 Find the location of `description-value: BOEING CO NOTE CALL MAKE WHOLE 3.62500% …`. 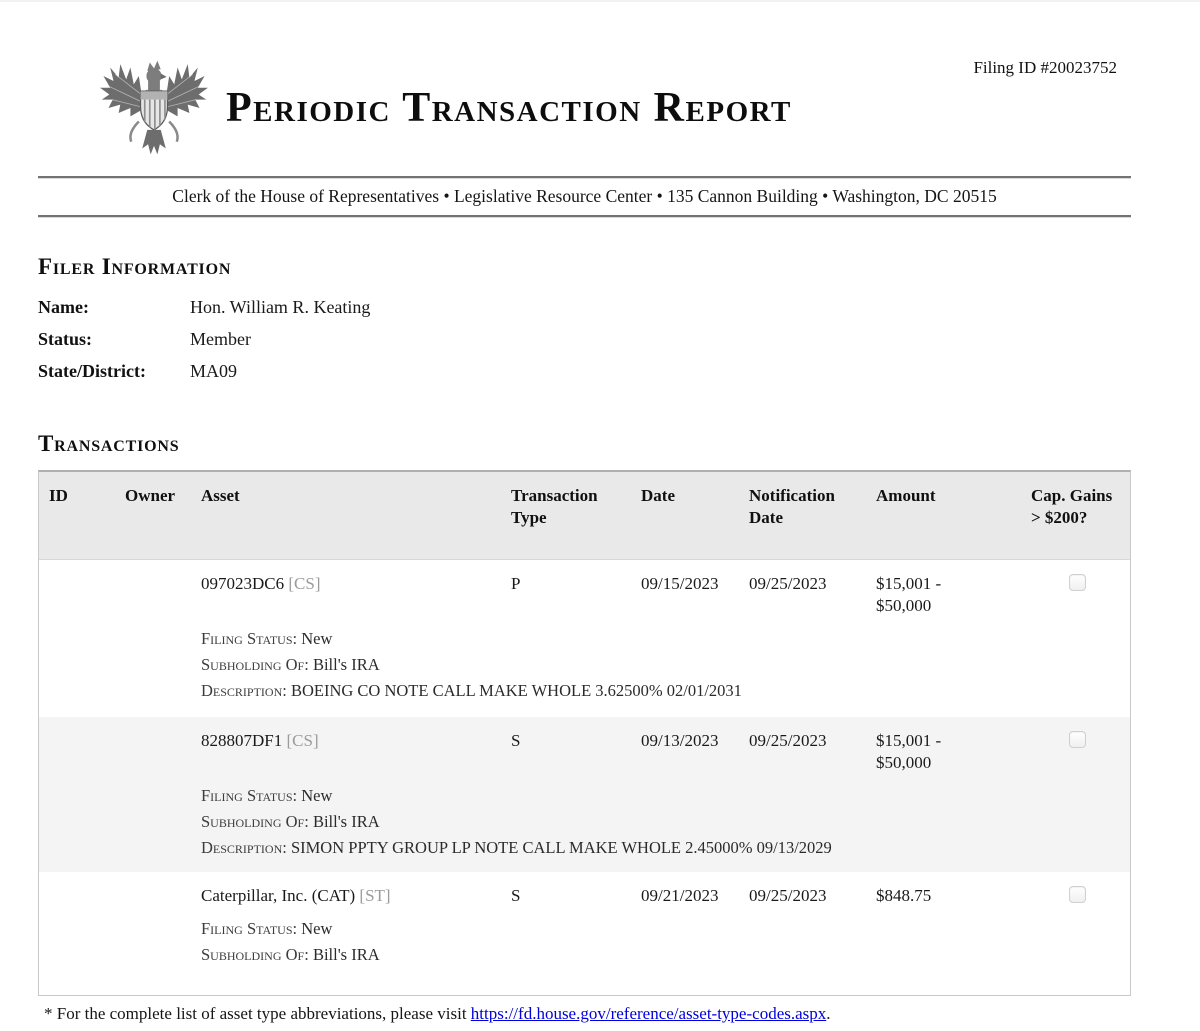

description-value: BOEING CO NOTE CALL MAKE WHOLE 3.62500% … is located at coordinates (516, 690).